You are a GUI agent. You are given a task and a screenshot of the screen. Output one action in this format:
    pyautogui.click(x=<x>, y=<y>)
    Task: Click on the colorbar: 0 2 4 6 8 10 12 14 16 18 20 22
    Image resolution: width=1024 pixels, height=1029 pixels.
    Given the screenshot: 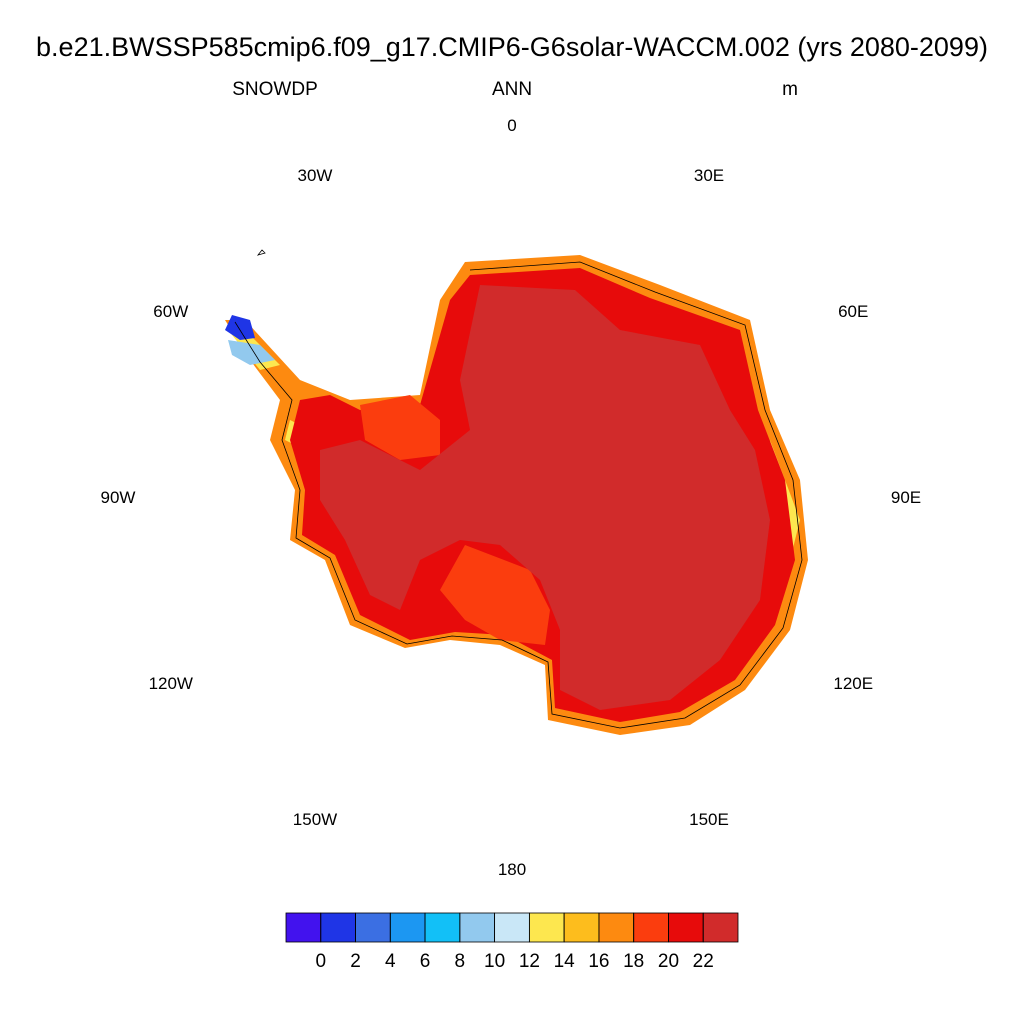 What is the action you would take?
    pyautogui.click(x=512, y=942)
    